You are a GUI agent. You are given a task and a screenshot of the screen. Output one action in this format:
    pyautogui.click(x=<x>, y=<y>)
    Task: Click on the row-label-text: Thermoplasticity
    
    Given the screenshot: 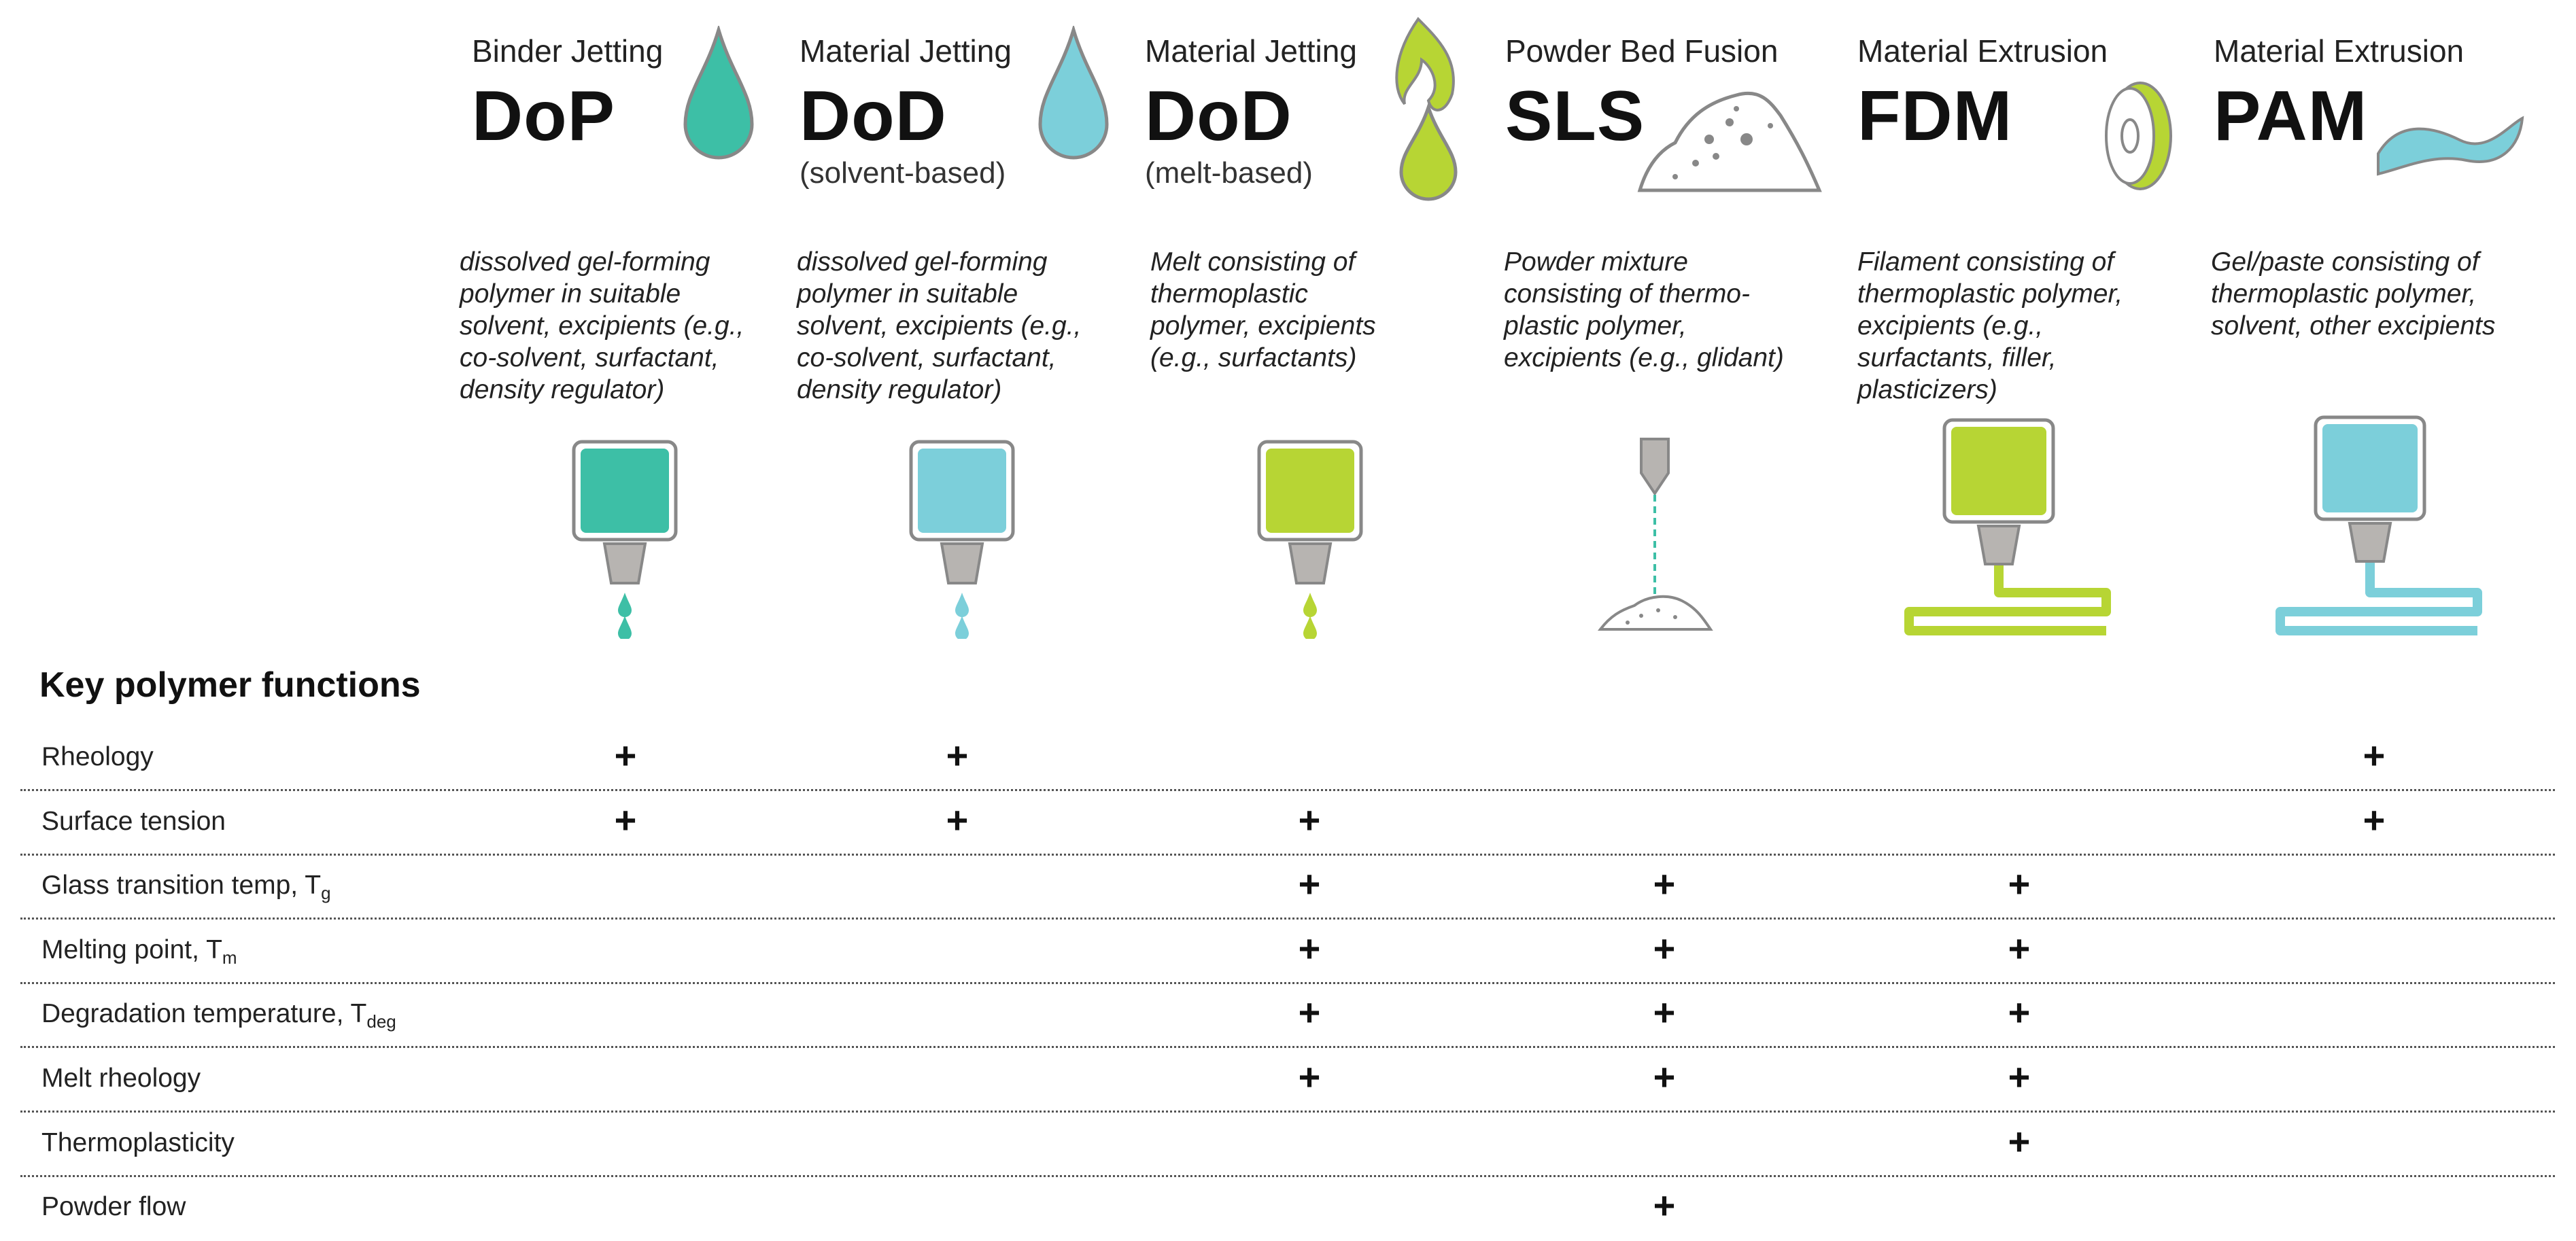 What is the action you would take?
    pyautogui.click(x=138, y=1143)
    